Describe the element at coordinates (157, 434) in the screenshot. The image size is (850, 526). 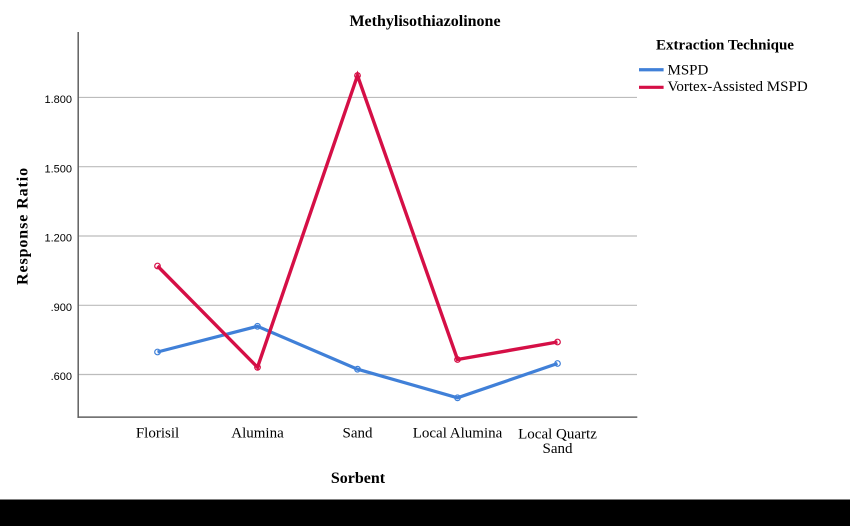
I see `svg-text: Florisil` at that location.